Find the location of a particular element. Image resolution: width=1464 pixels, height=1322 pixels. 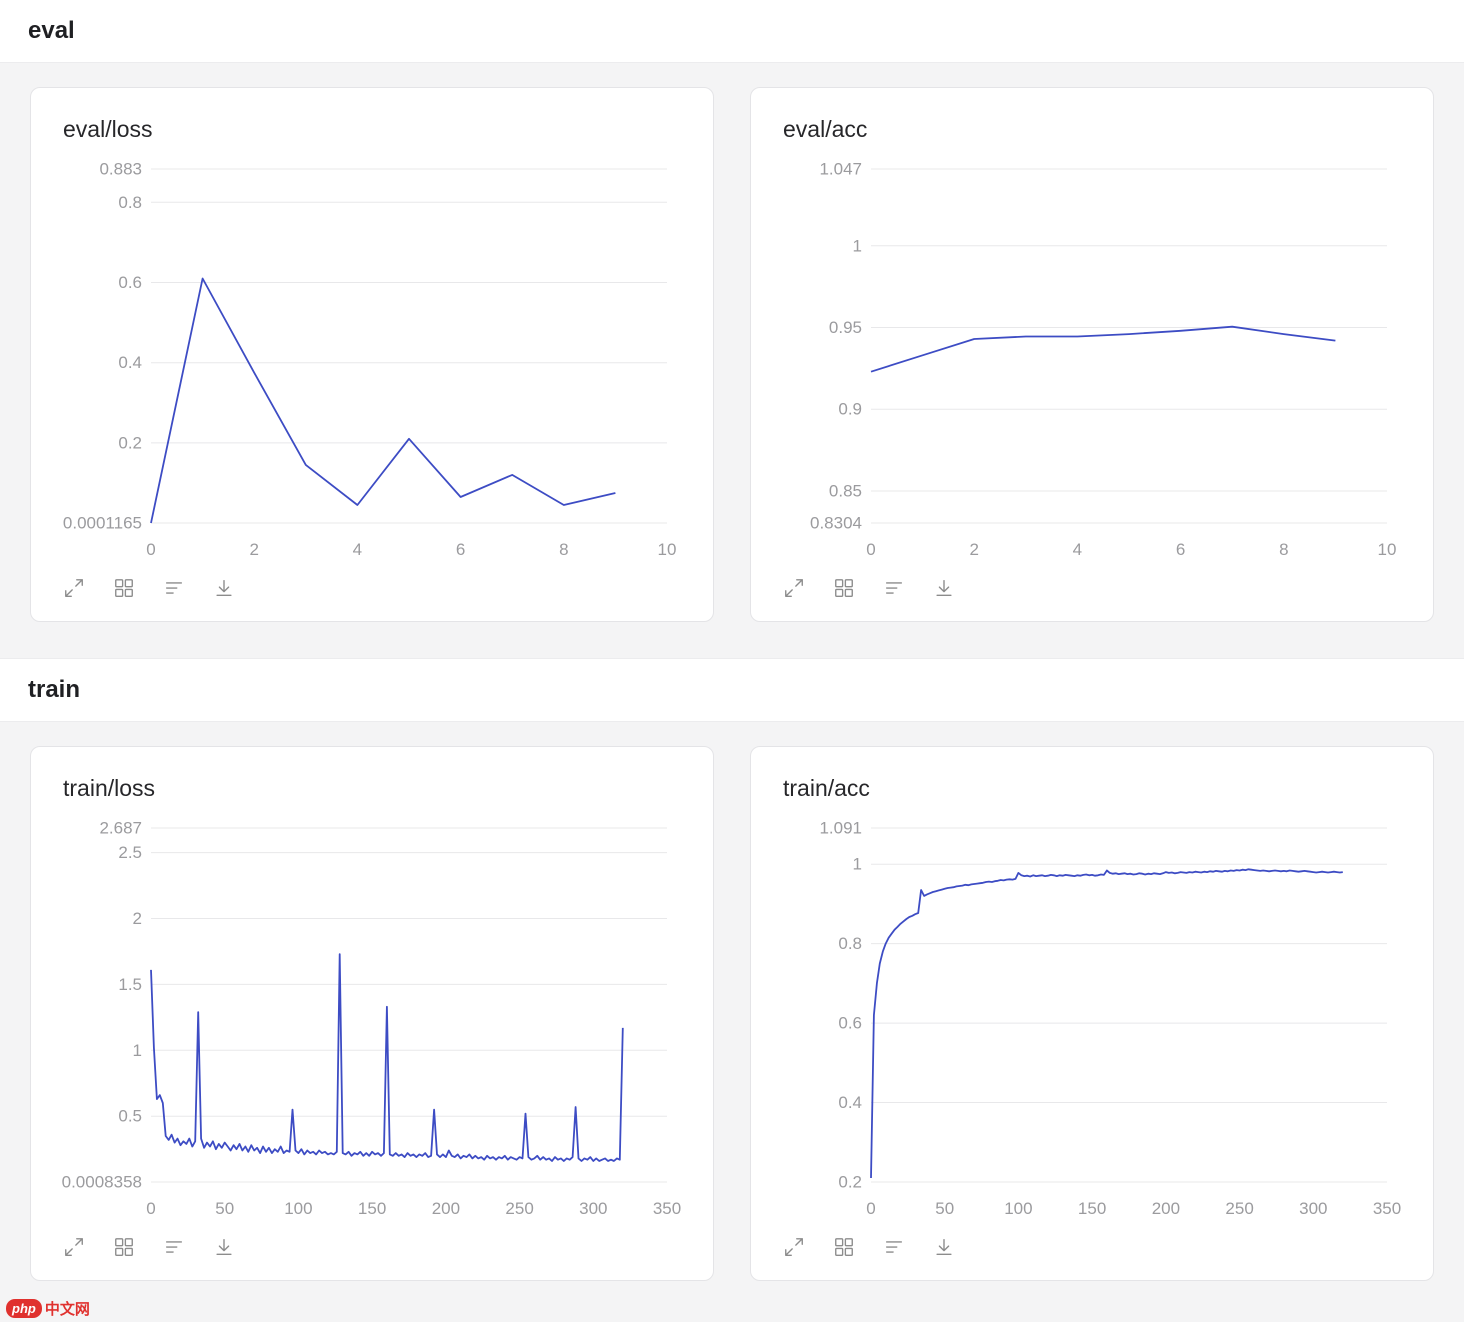

svg-text: 1.091 is located at coordinates (840, 828).